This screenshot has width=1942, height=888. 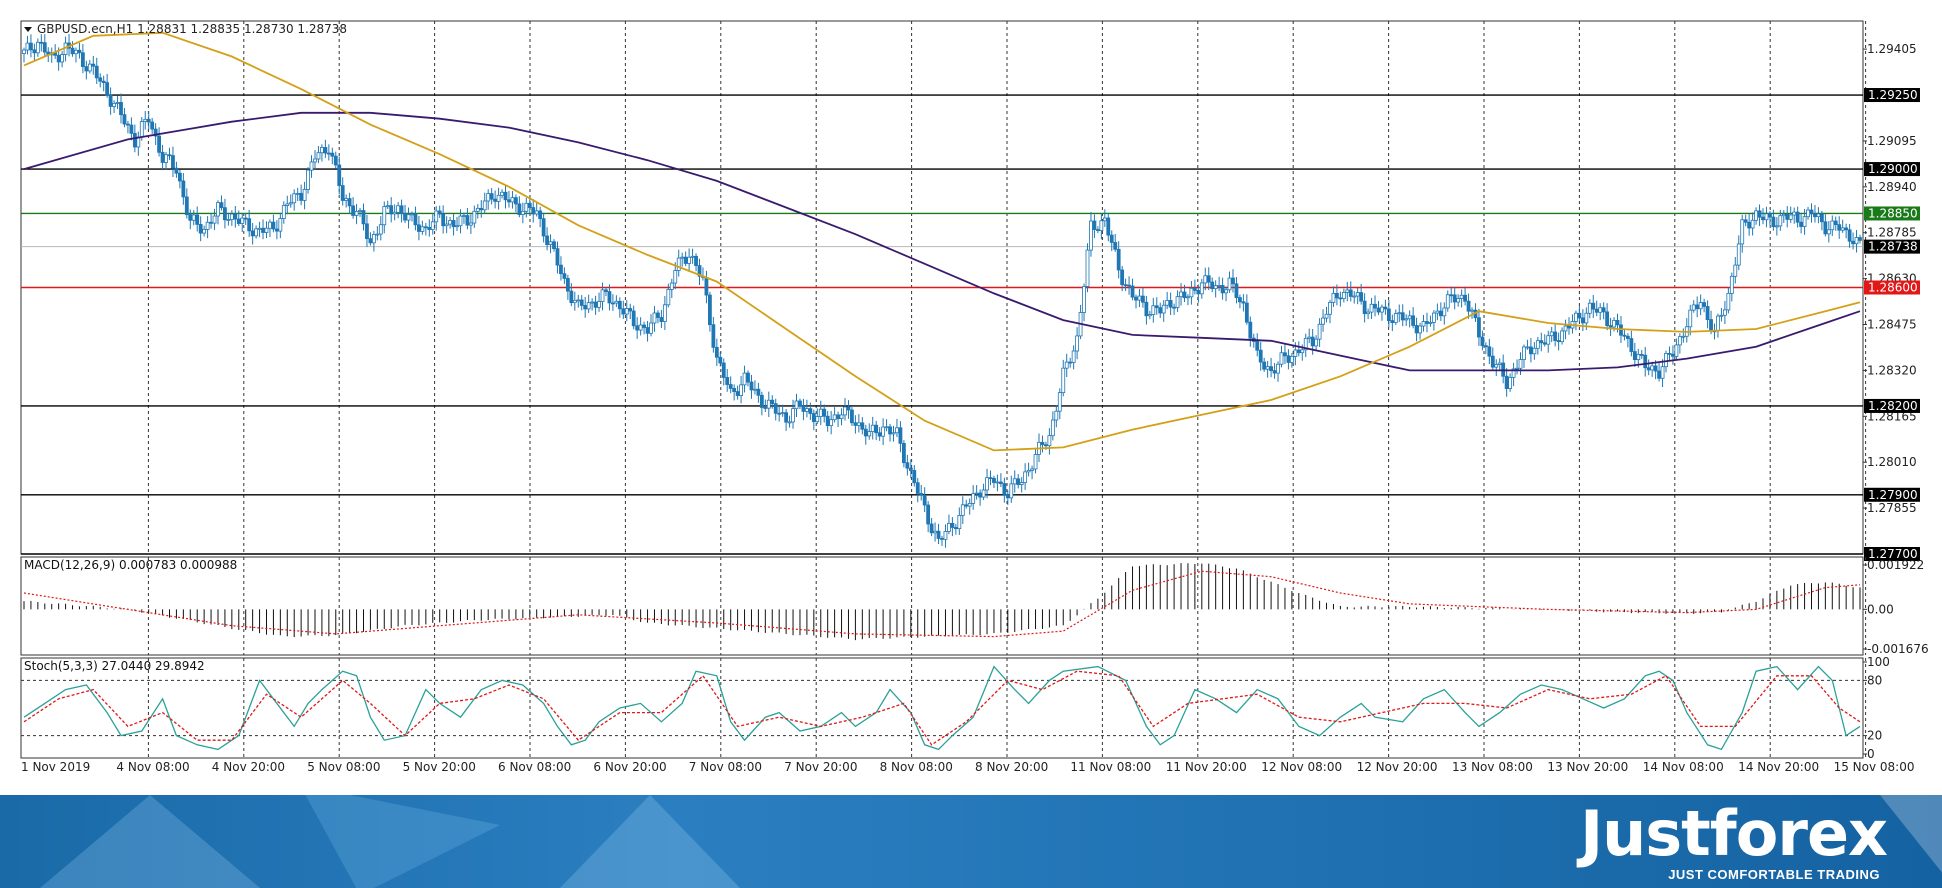 What do you see at coordinates (1492, 767) in the screenshot?
I see `time-tick-label: 13 Nov 08:00` at bounding box center [1492, 767].